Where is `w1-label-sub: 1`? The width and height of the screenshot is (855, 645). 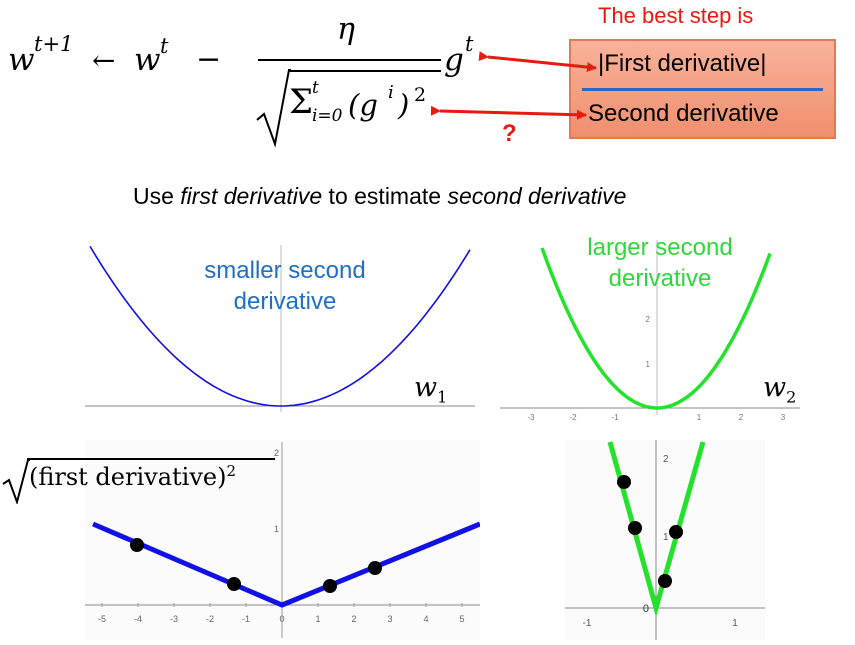 w1-label-sub: 1 is located at coordinates (442, 397).